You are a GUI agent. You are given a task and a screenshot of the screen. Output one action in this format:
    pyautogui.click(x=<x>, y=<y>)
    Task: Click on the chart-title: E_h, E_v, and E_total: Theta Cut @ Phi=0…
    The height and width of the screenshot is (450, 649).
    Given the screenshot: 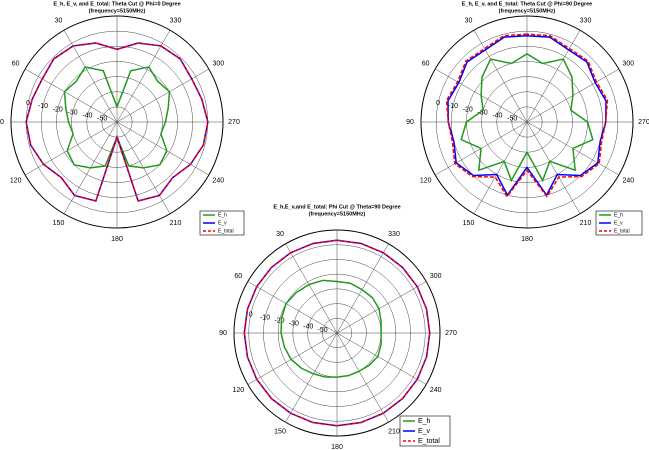 What is the action you would take?
    pyautogui.click(x=116, y=4)
    